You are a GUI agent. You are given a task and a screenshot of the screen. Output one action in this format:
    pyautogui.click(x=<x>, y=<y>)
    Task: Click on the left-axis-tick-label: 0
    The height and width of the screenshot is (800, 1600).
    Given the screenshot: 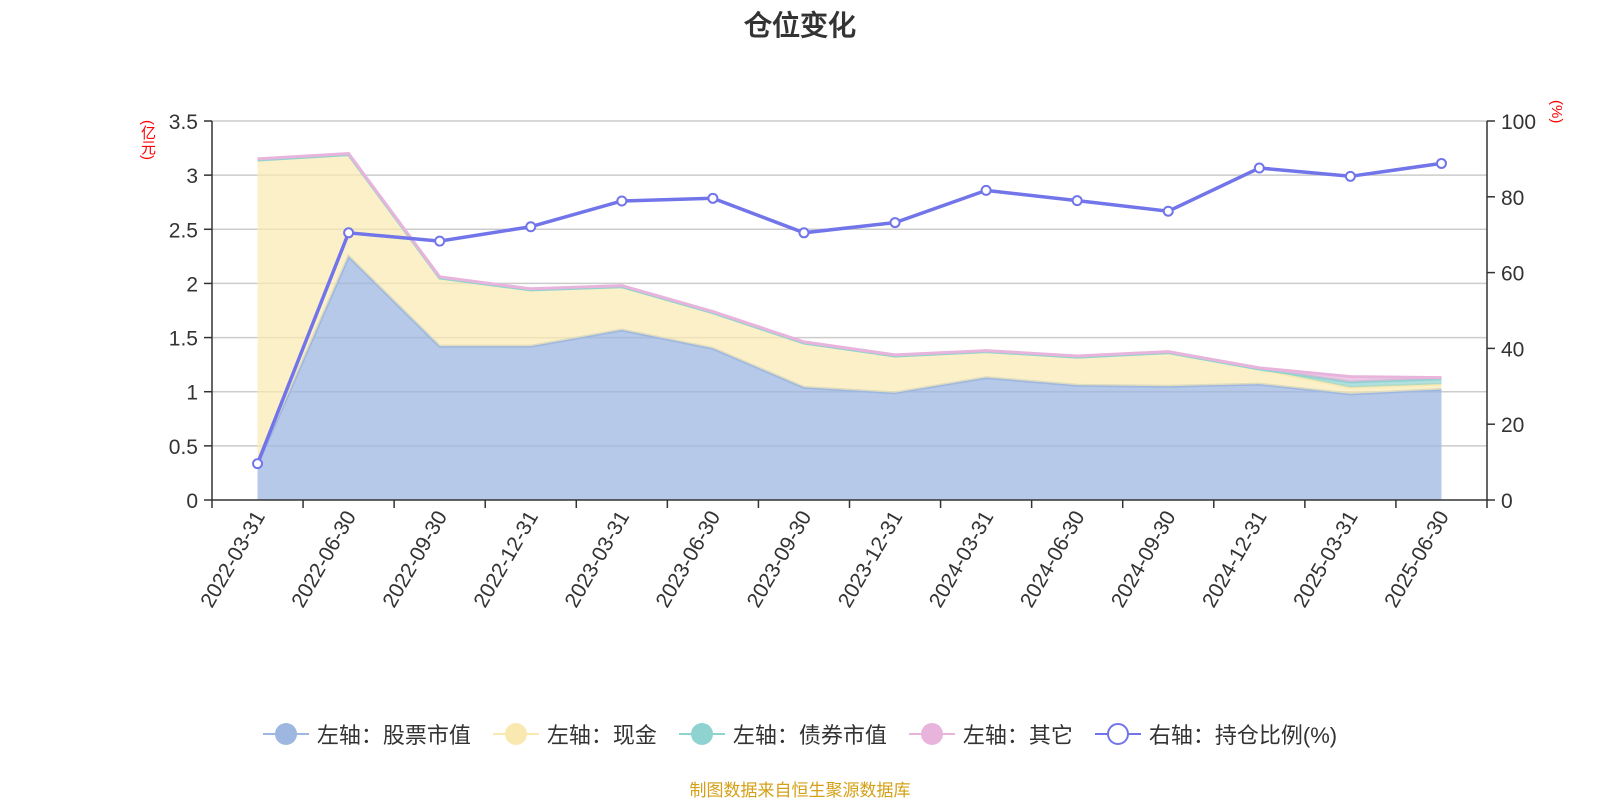 What is the action you would take?
    pyautogui.click(x=192, y=501)
    